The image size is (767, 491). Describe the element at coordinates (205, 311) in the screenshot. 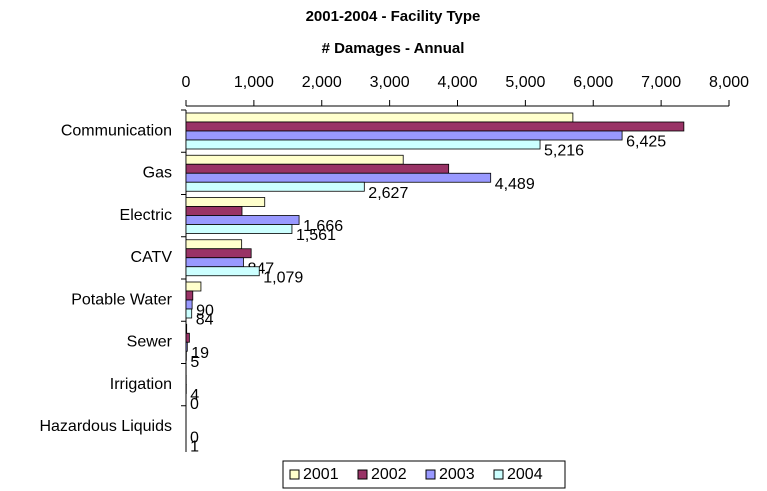

I see `data-label: 90` at that location.